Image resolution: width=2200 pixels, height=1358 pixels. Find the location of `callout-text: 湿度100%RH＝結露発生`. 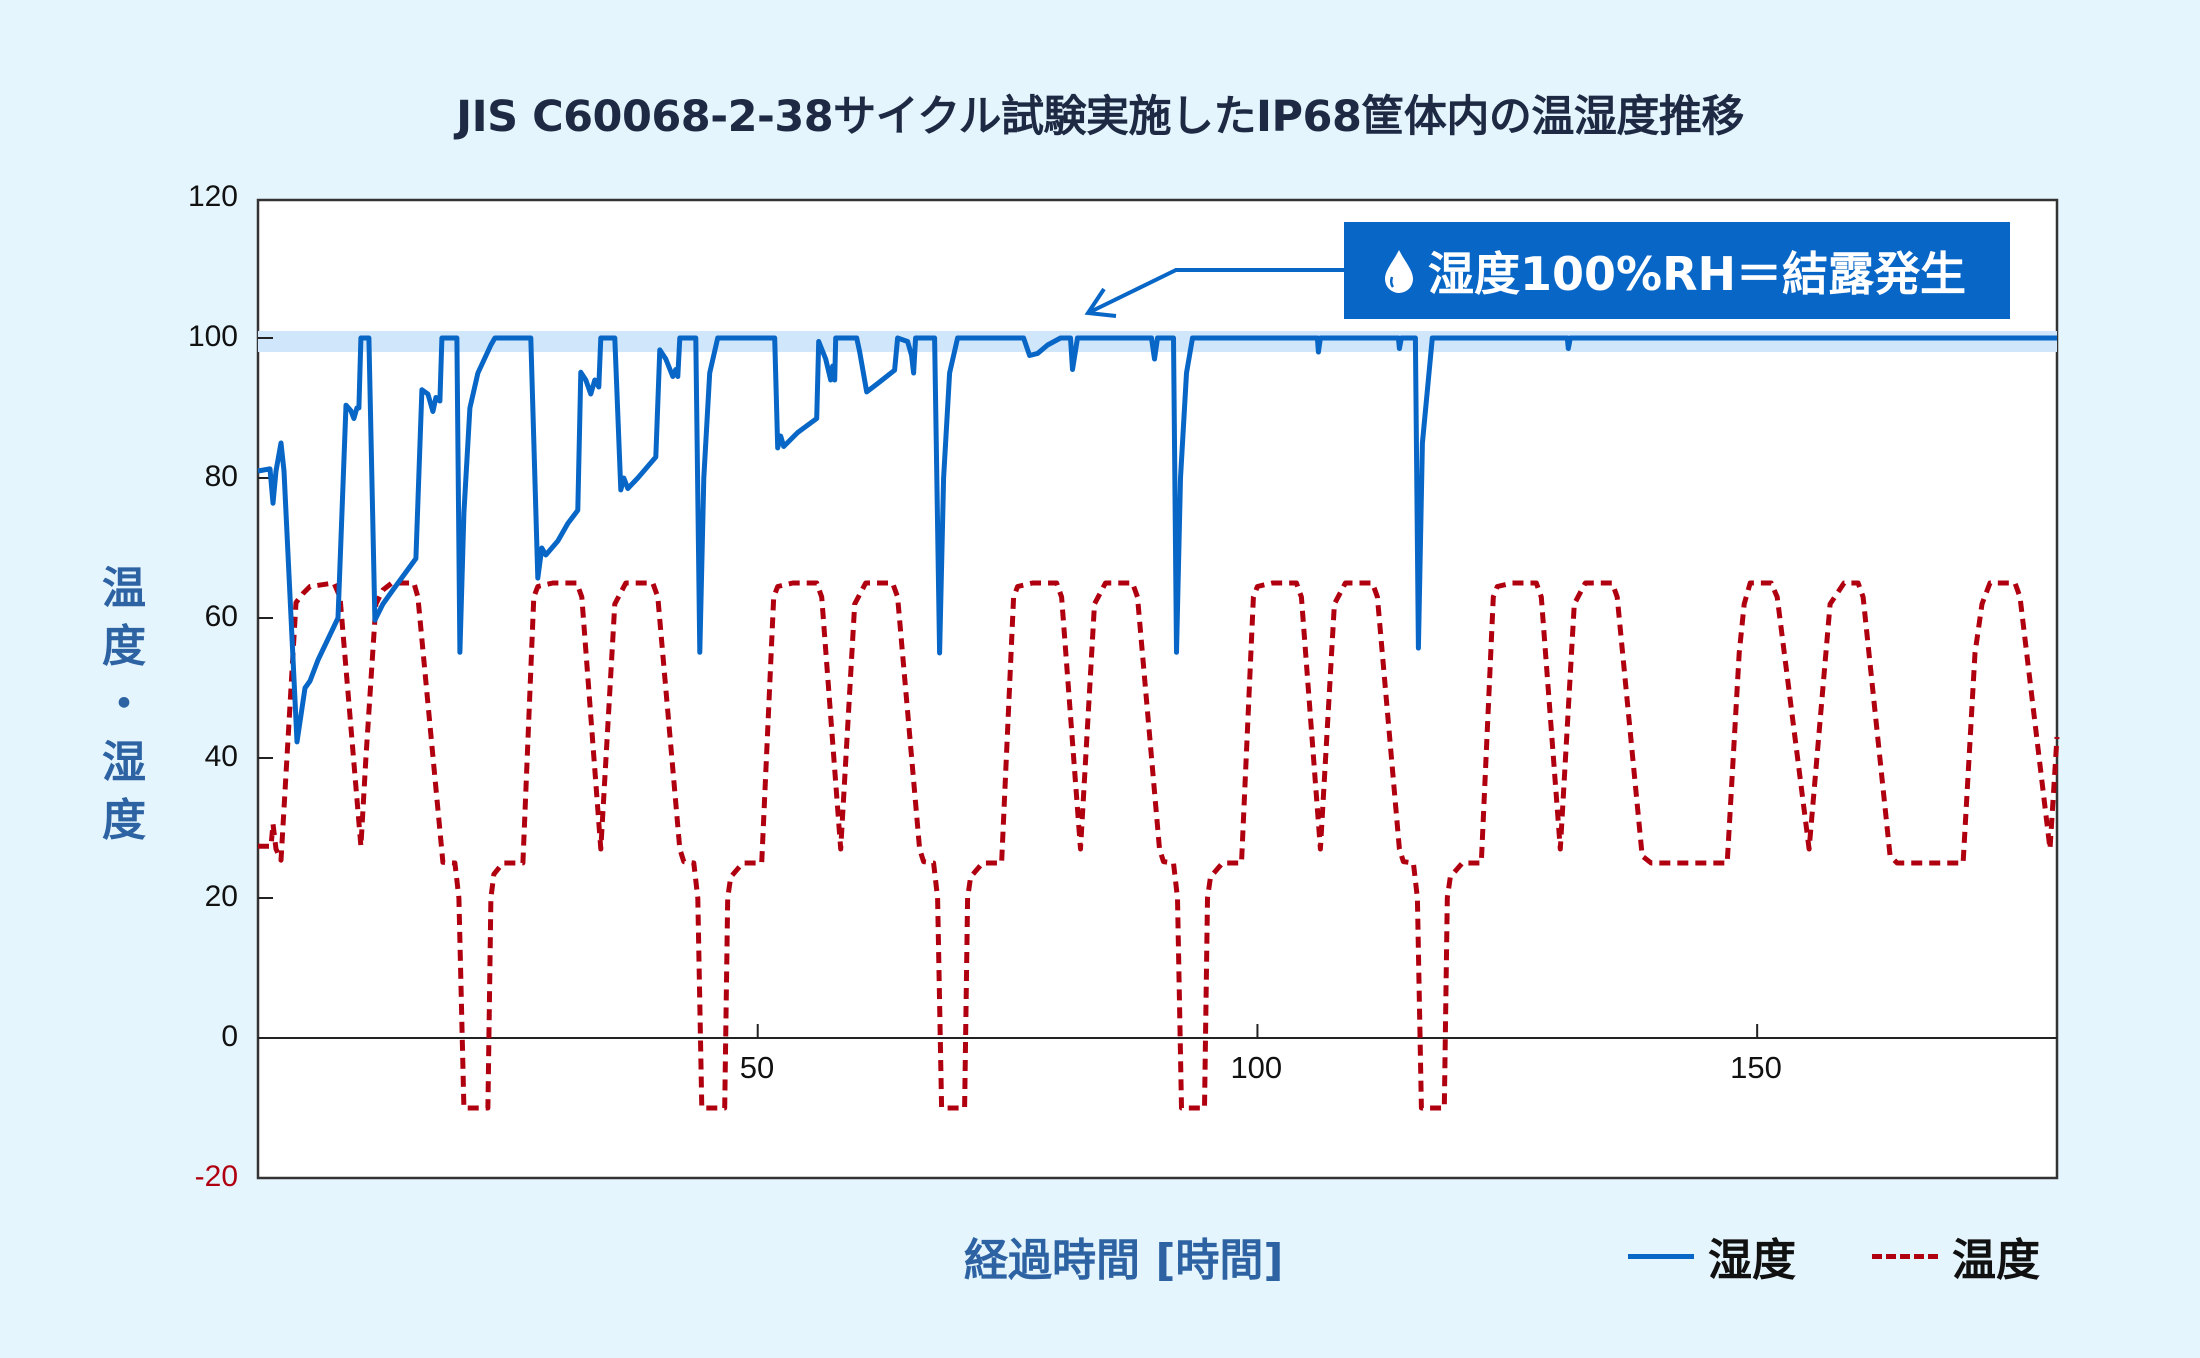

callout-text: 湿度100%RH＝結露発生 is located at coordinates (1697, 273).